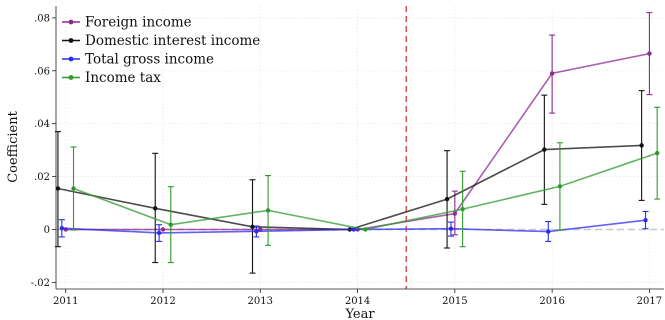  What do you see at coordinates (13, 146) in the screenshot?
I see `y-axis-title: Coefficient` at bounding box center [13, 146].